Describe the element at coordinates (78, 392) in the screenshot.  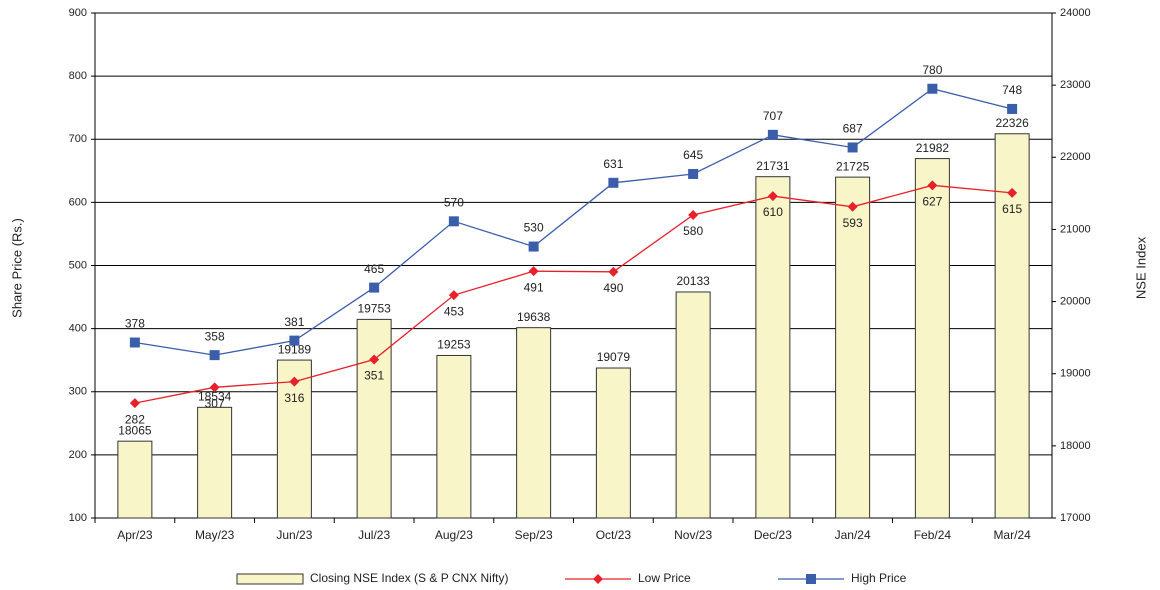
I see `y-tick-label: 300` at that location.